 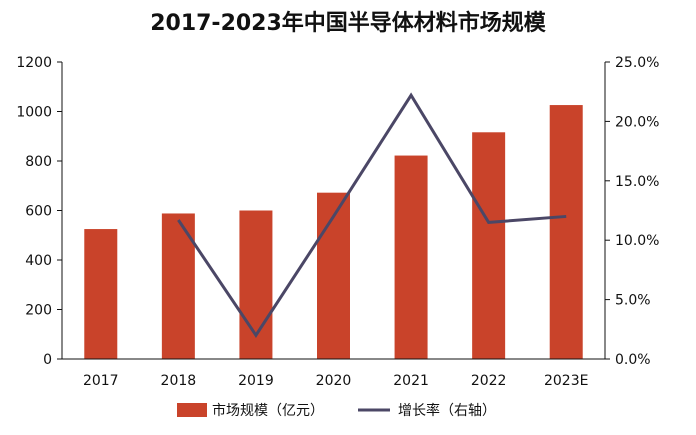 I want to click on x-tick-label: 2017, so click(x=101, y=381).